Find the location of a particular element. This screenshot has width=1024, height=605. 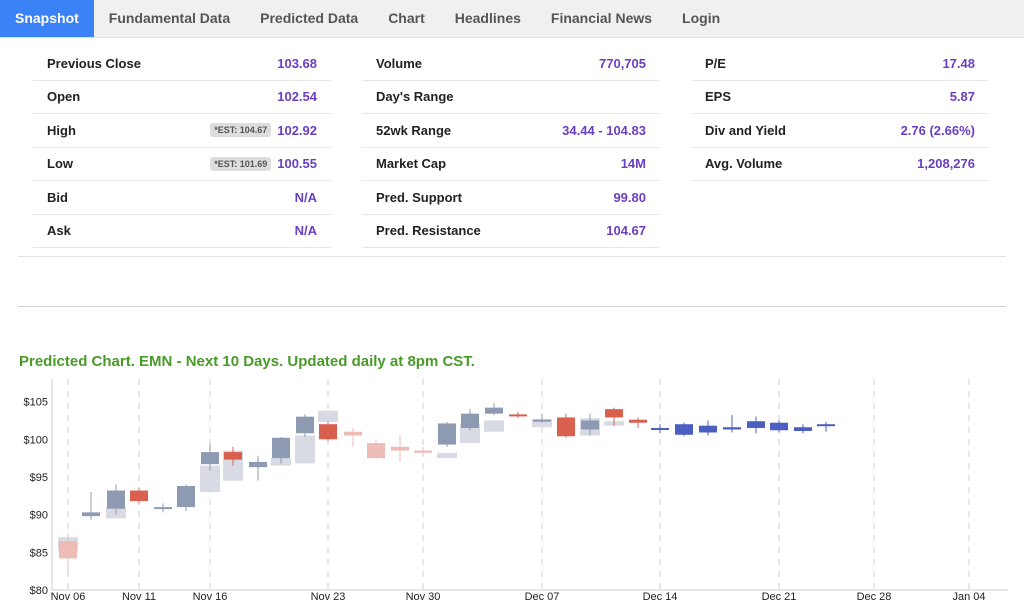

stat-row: Div and Yield 2.76 (2.66%) is located at coordinates (840, 131).